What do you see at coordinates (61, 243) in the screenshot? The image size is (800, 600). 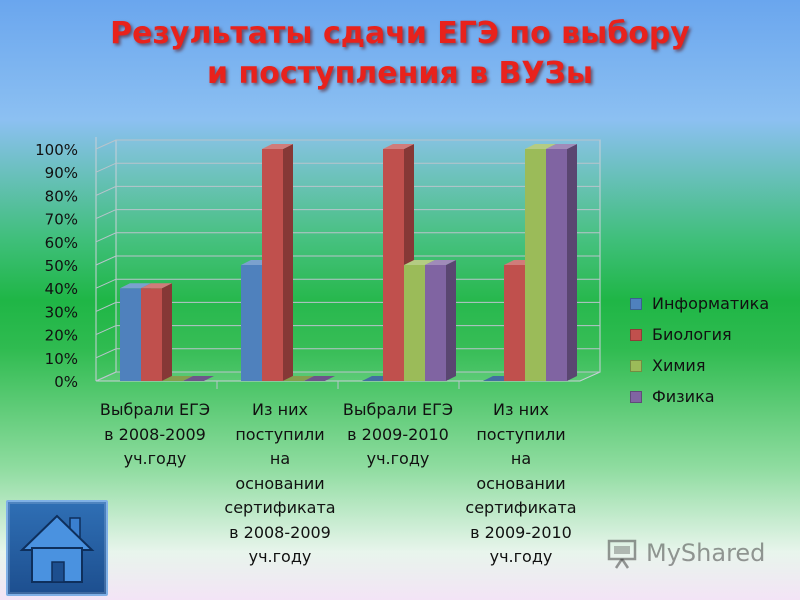 I see `y-tick-label: 60%` at bounding box center [61, 243].